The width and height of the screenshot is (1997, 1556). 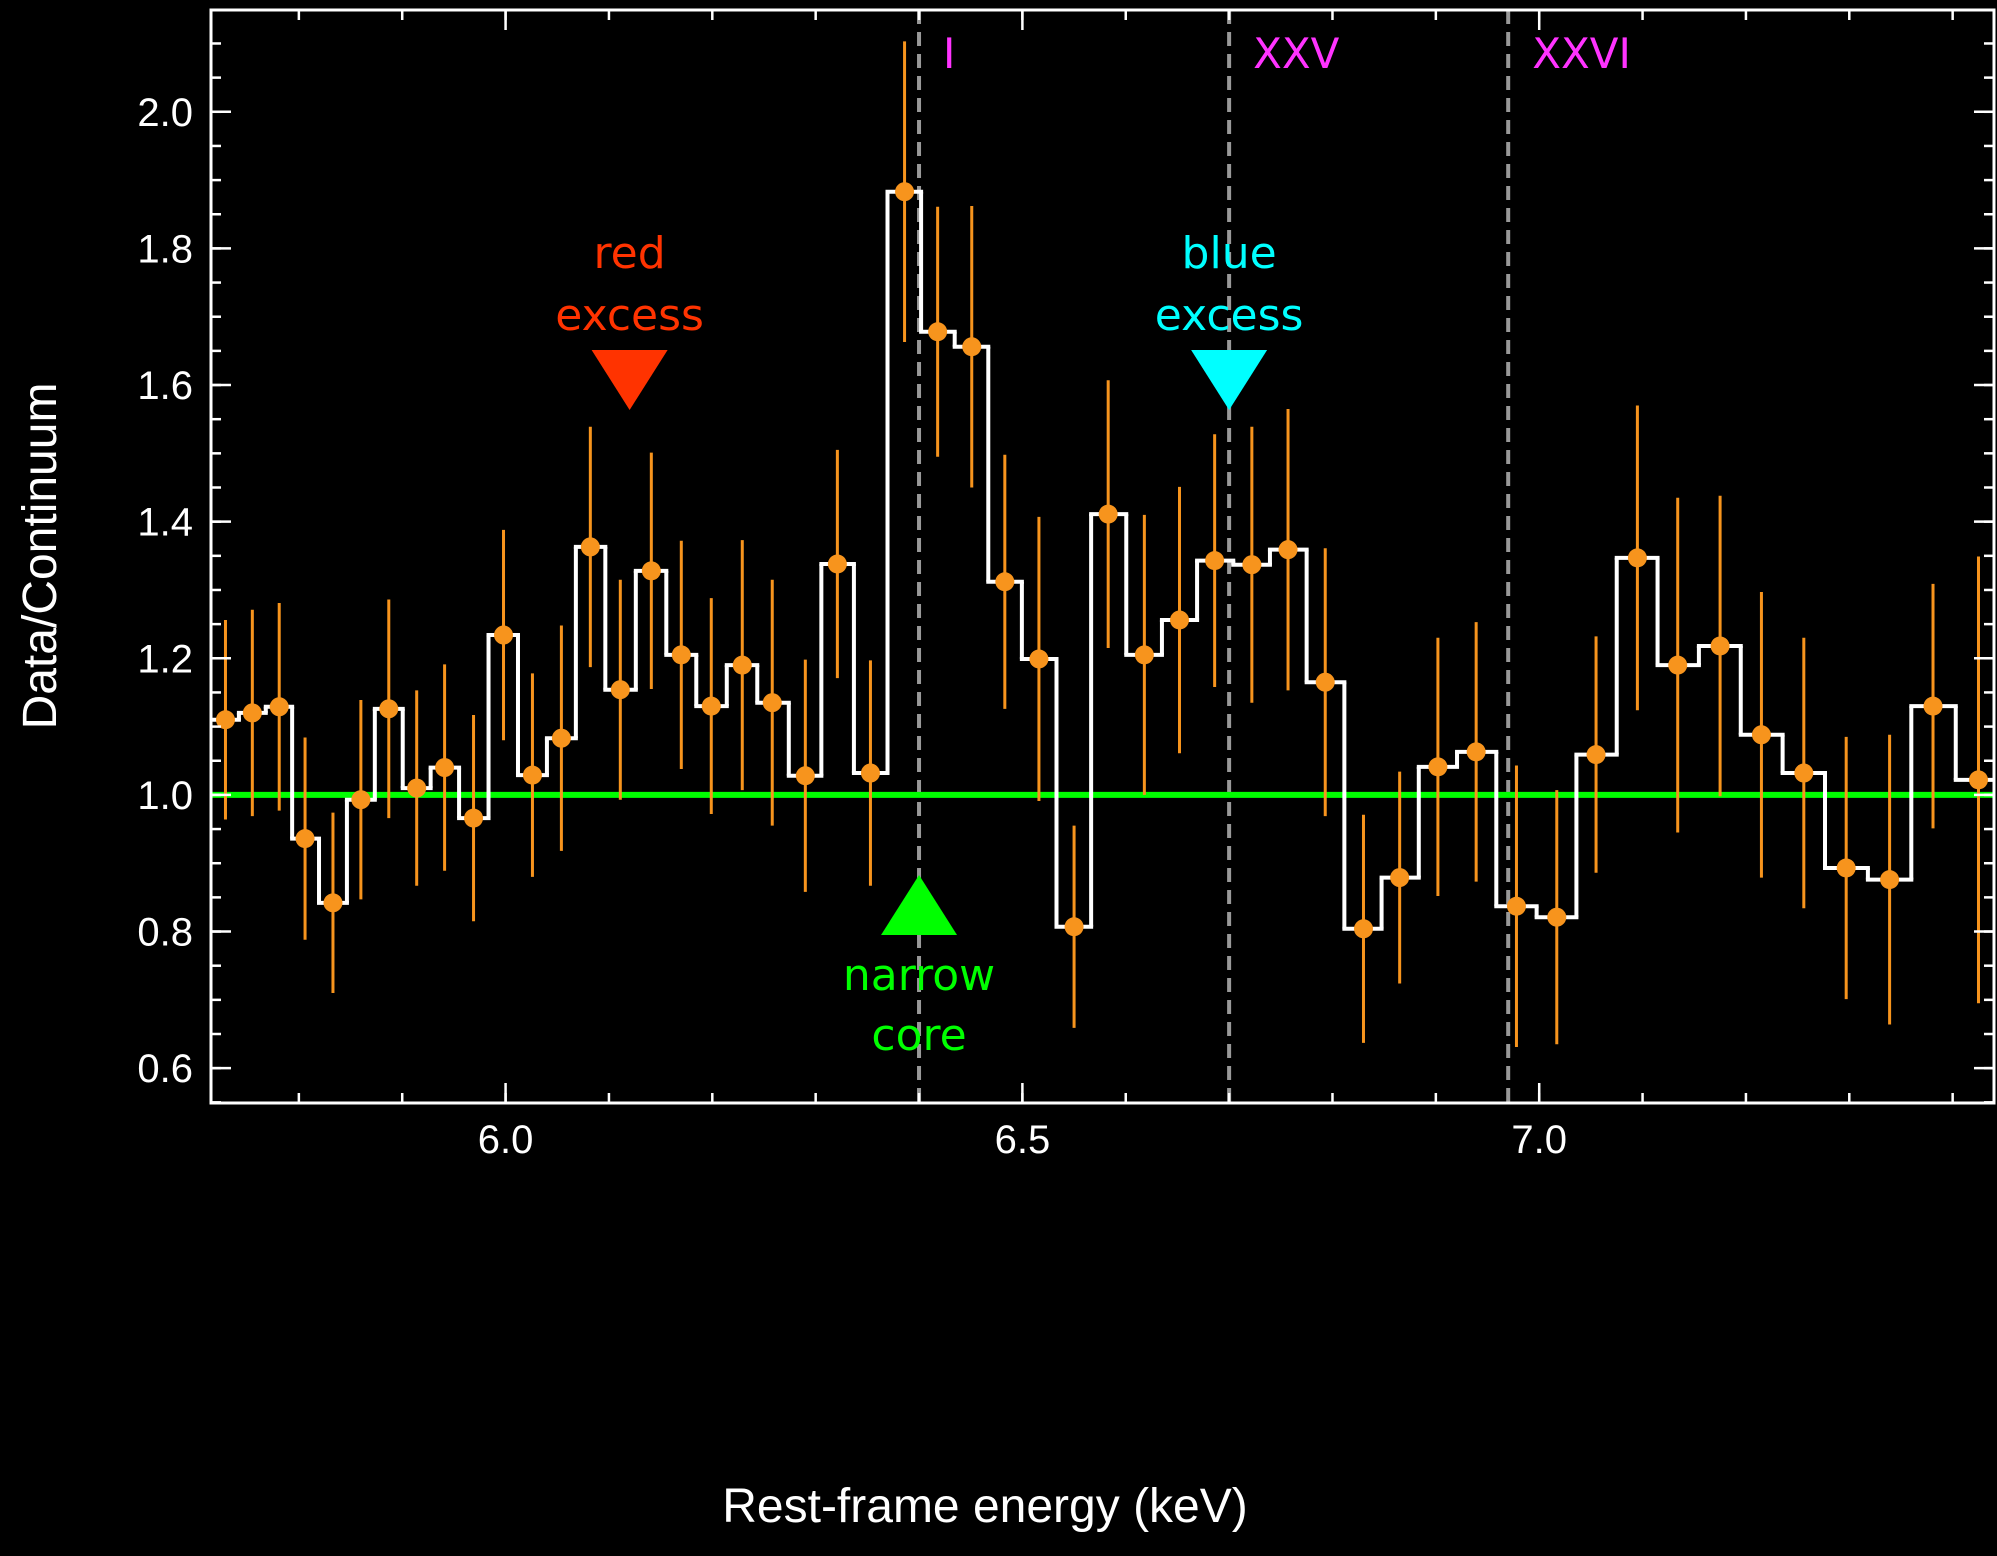 I want to click on x-tick-label: 7.0, so click(x=1539, y=1140).